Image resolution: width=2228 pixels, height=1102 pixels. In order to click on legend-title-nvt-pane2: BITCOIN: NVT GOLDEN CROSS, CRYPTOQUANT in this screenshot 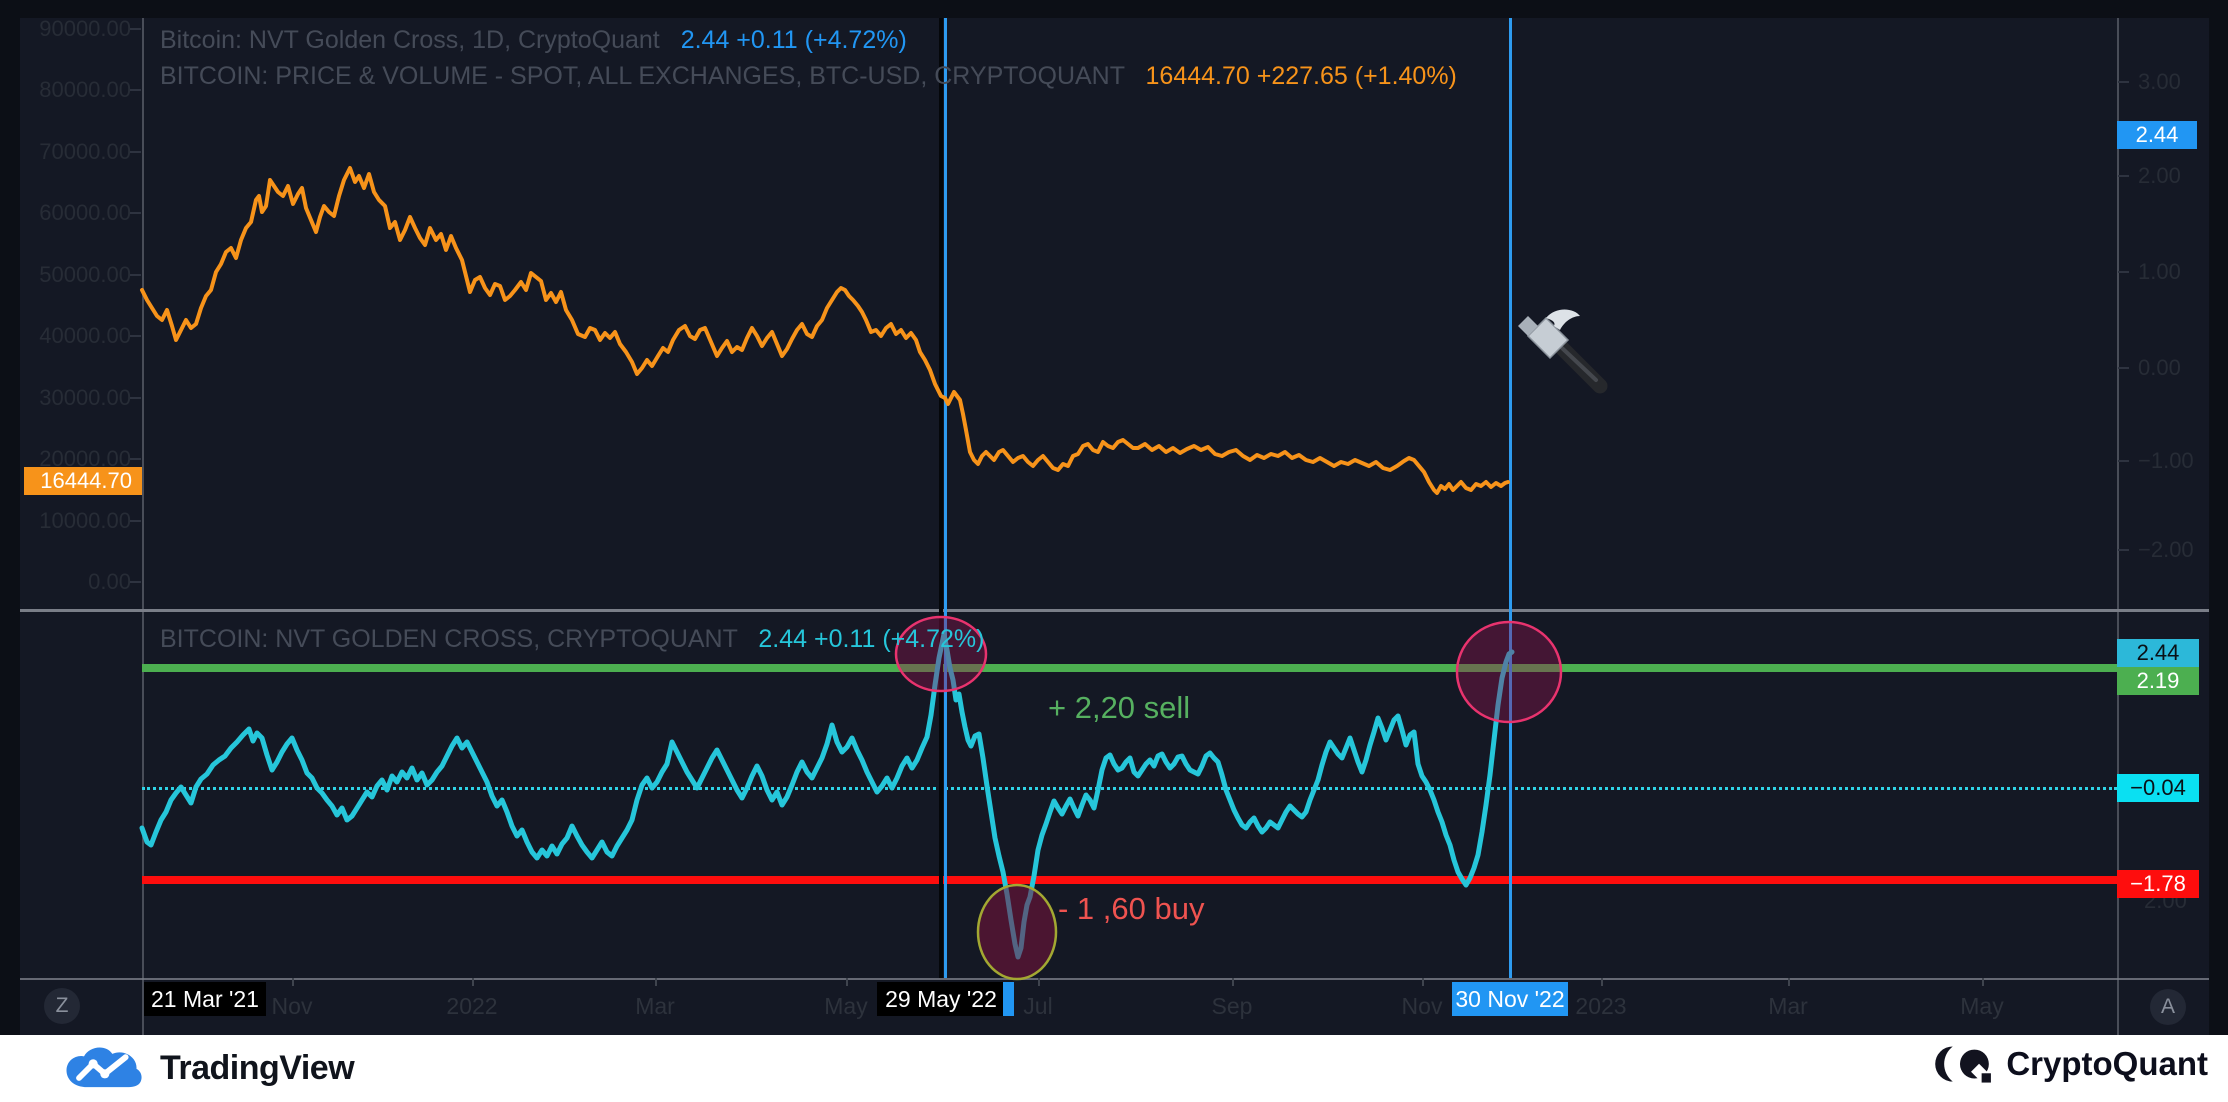, I will do `click(449, 639)`.